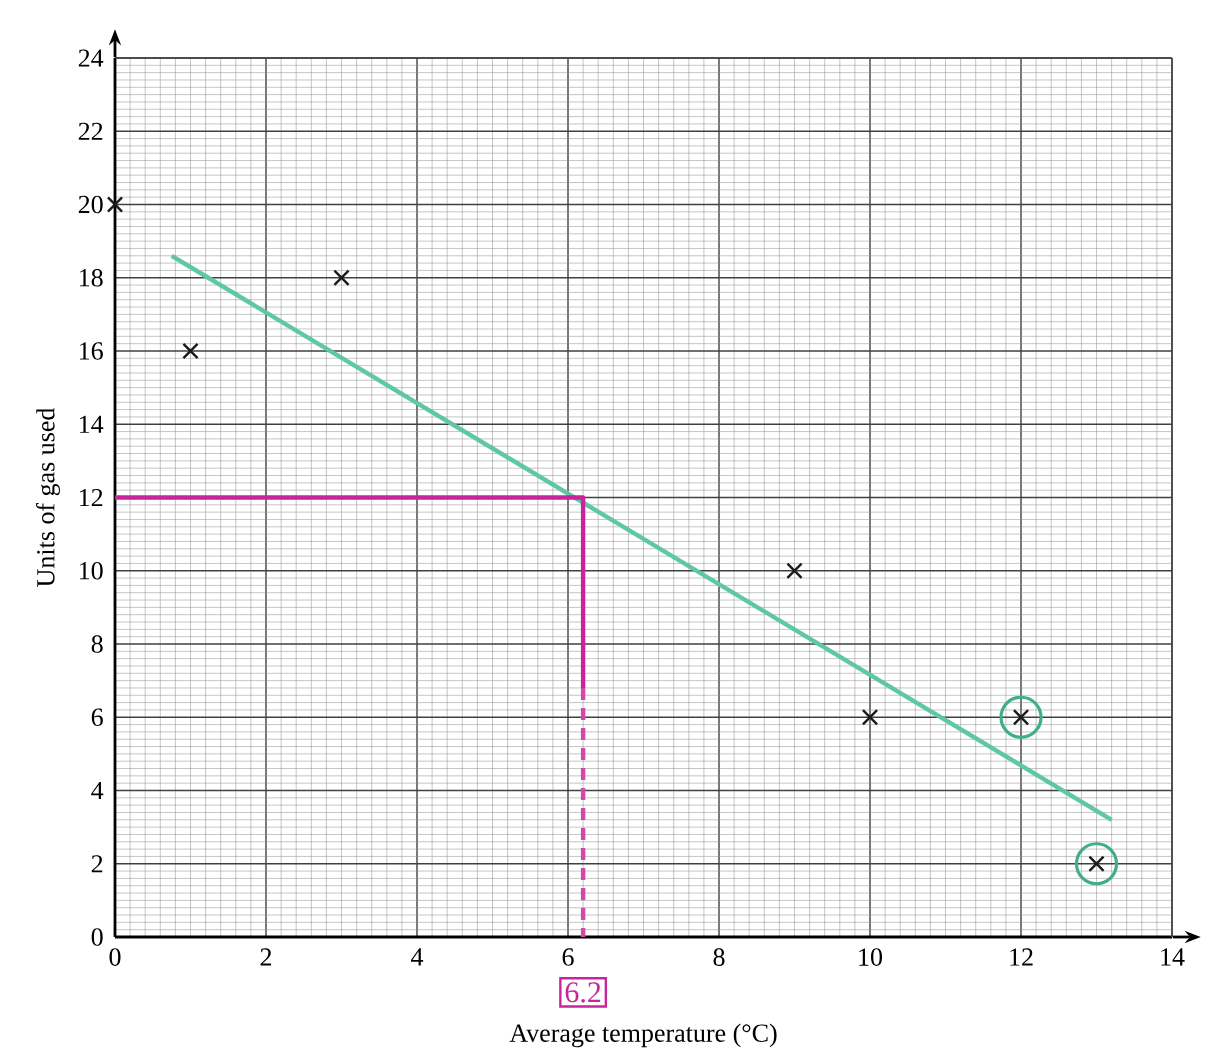  What do you see at coordinates (643, 1035) in the screenshot?
I see `x-axis-title: Average temperature (°C)` at bounding box center [643, 1035].